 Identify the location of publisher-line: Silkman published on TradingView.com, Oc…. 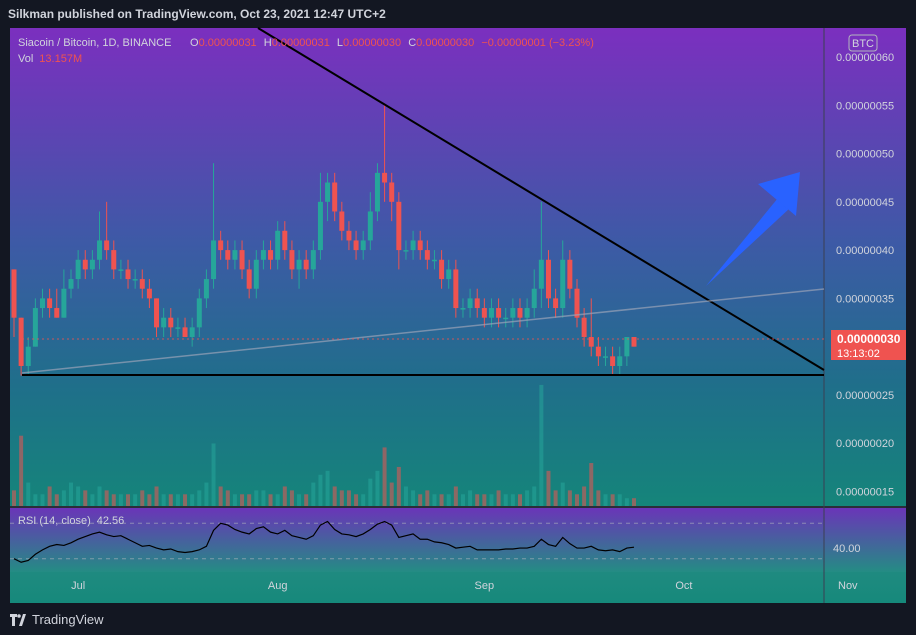
(197, 14).